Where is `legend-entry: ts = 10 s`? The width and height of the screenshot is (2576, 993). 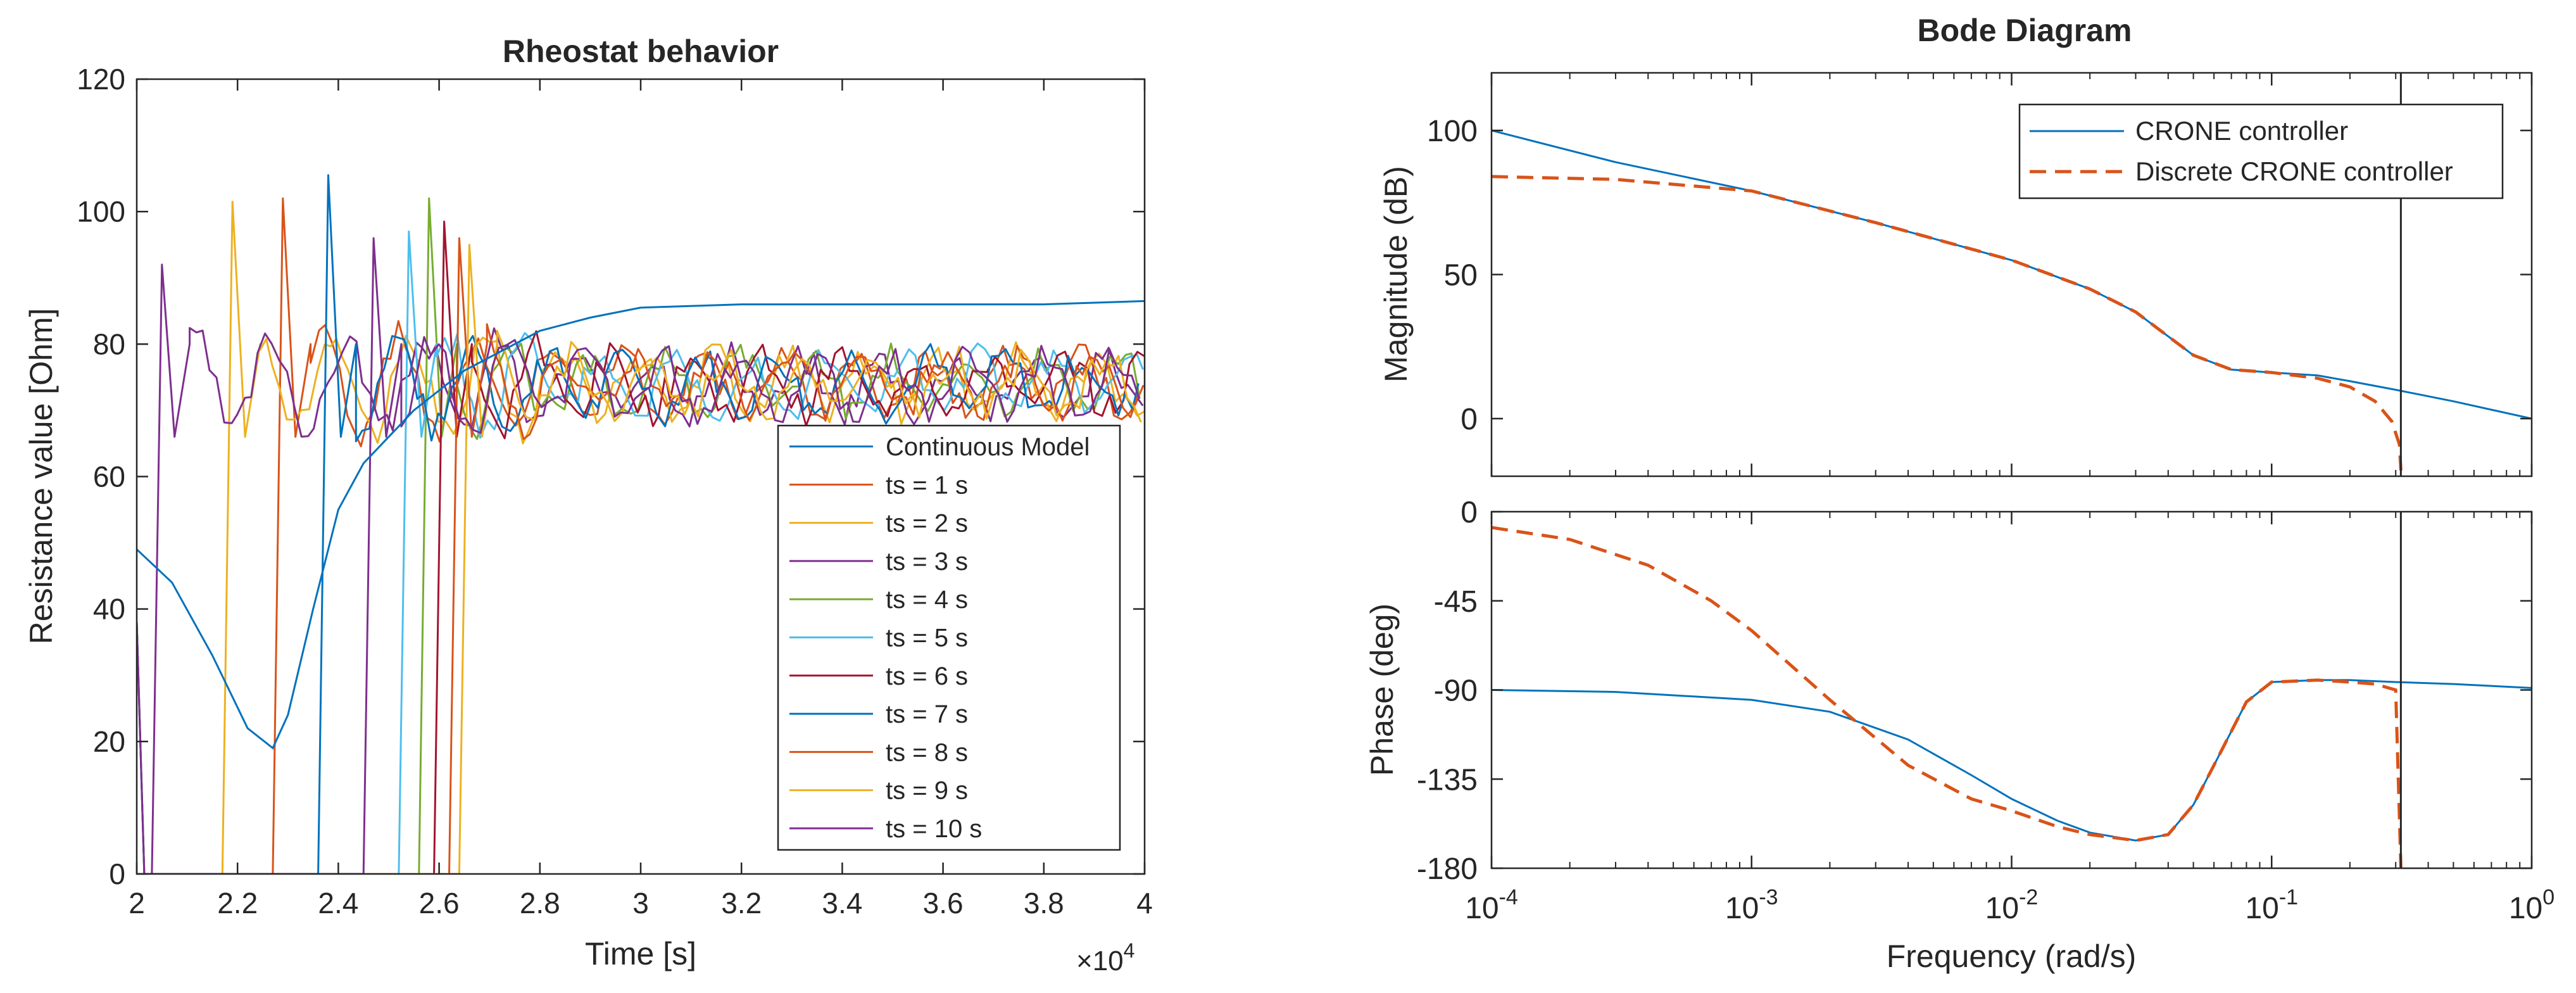
legend-entry: ts = 10 s is located at coordinates (934, 829).